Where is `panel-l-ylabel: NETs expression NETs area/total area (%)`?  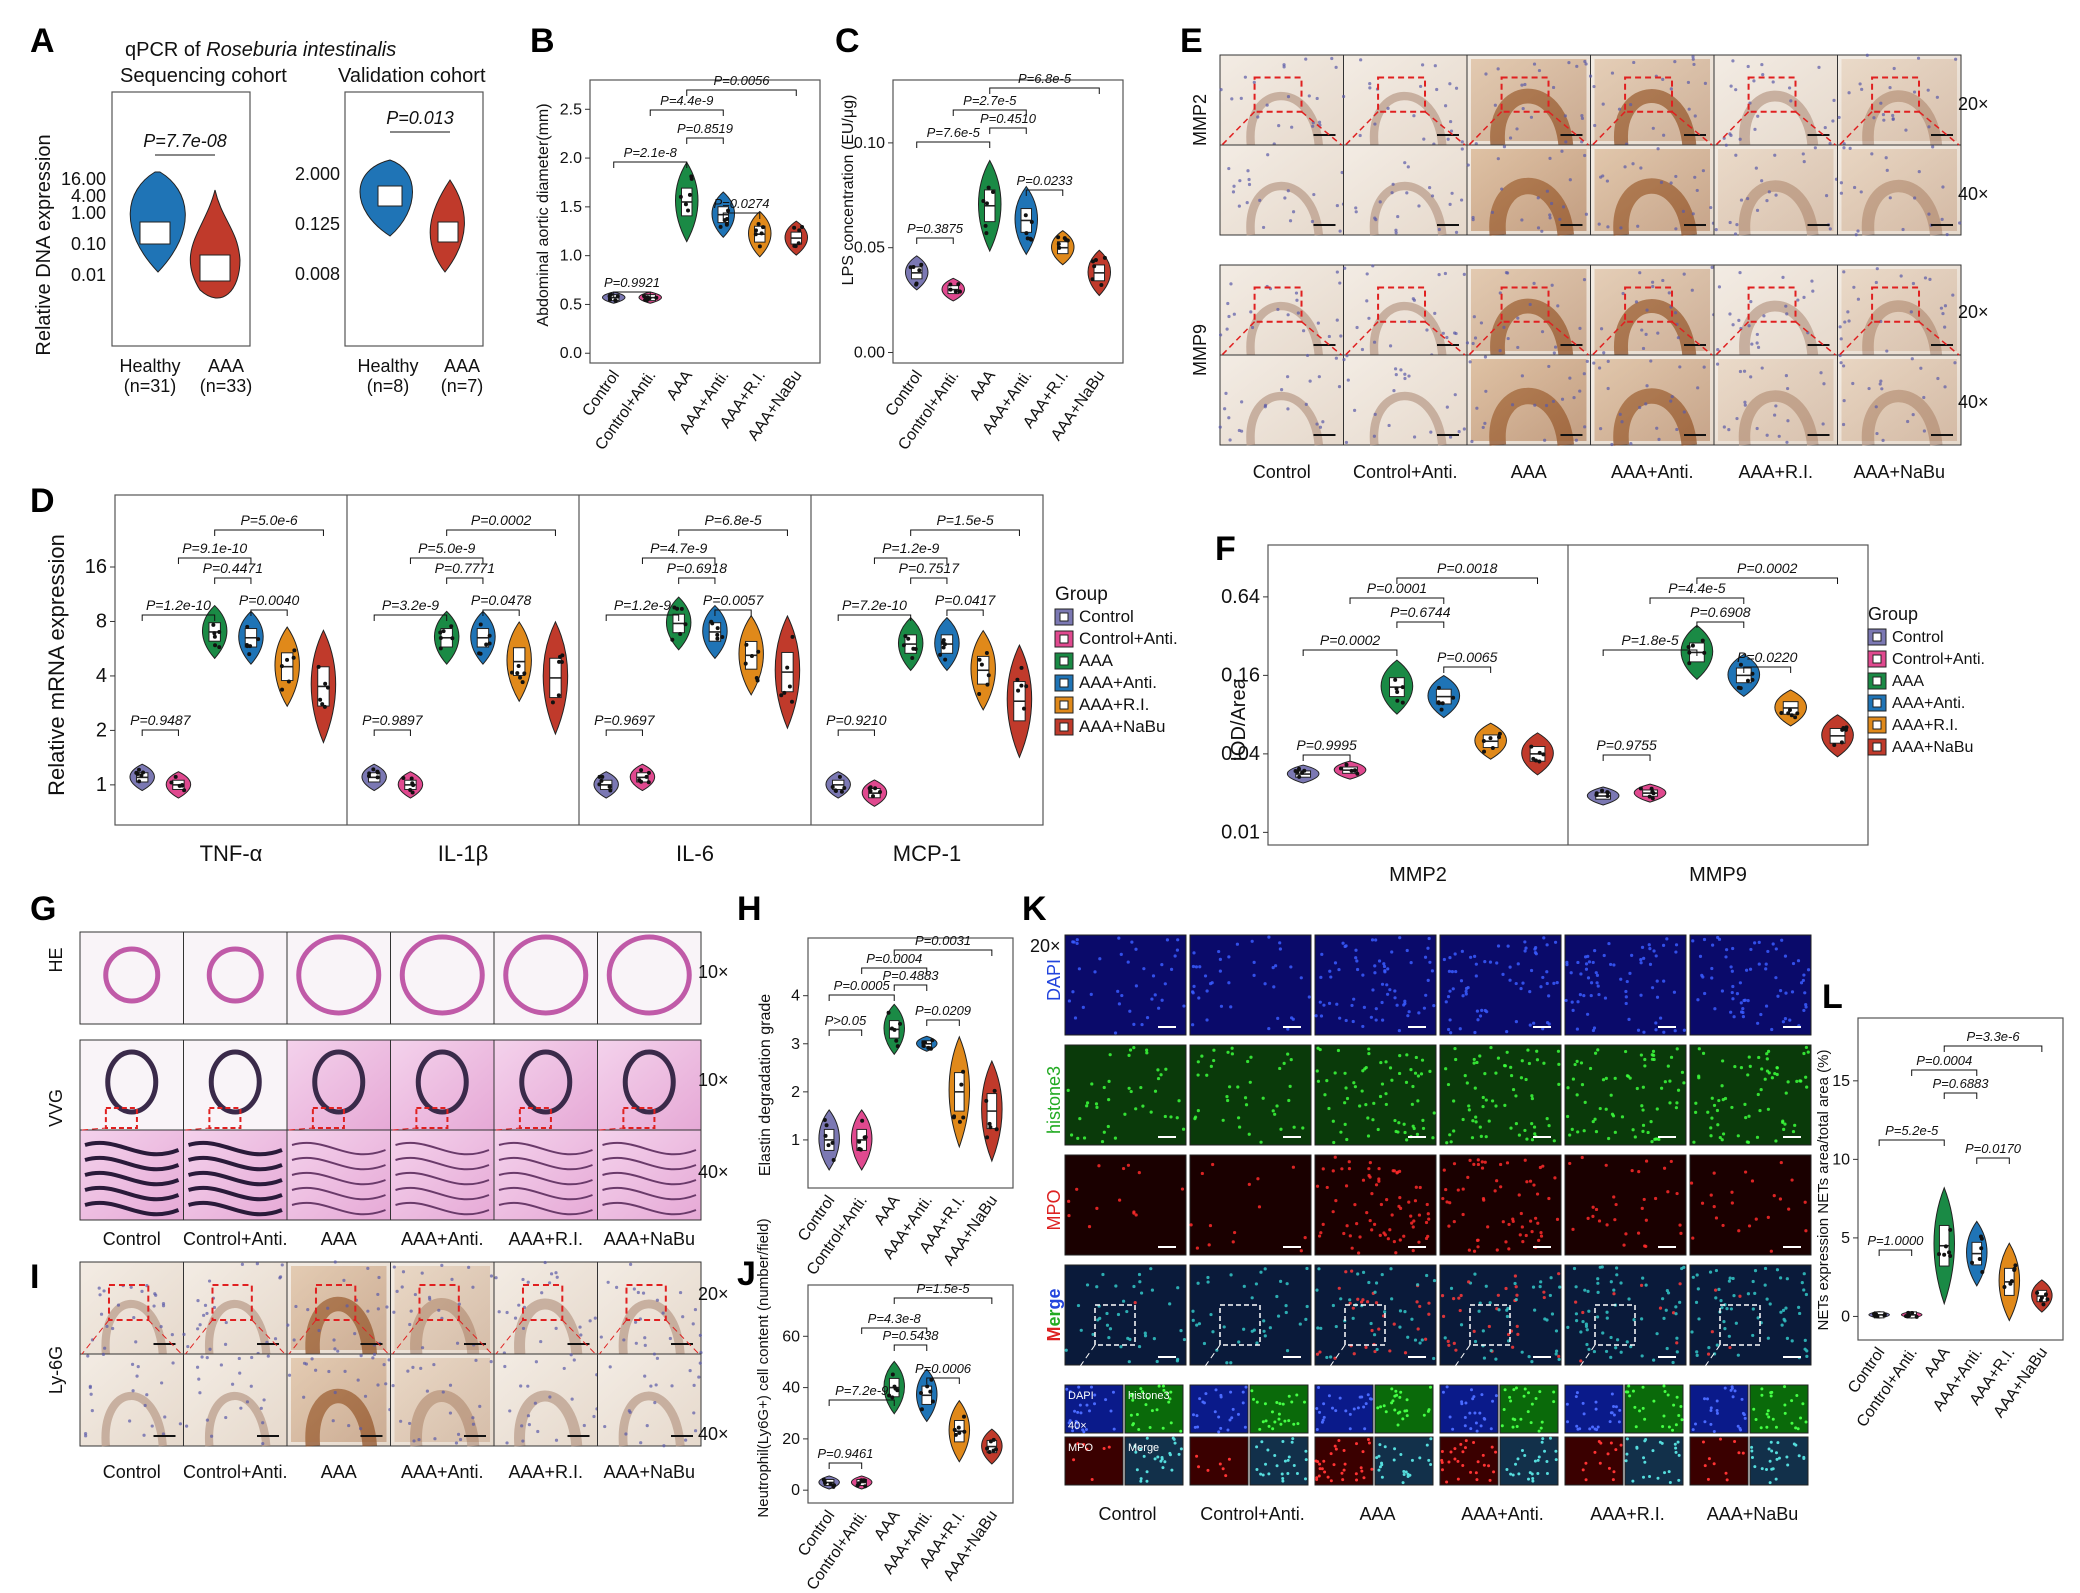 panel-l-ylabel: NETs expression NETs area/total area (%) is located at coordinates (1823, 1190).